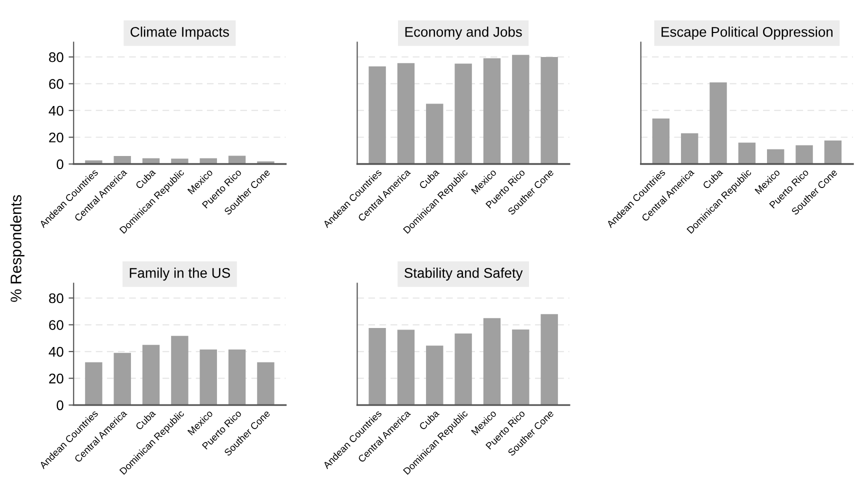 Image resolution: width=866 pixels, height=497 pixels. What do you see at coordinates (179, 33) in the screenshot?
I see `chart-title: Climate Impacts` at bounding box center [179, 33].